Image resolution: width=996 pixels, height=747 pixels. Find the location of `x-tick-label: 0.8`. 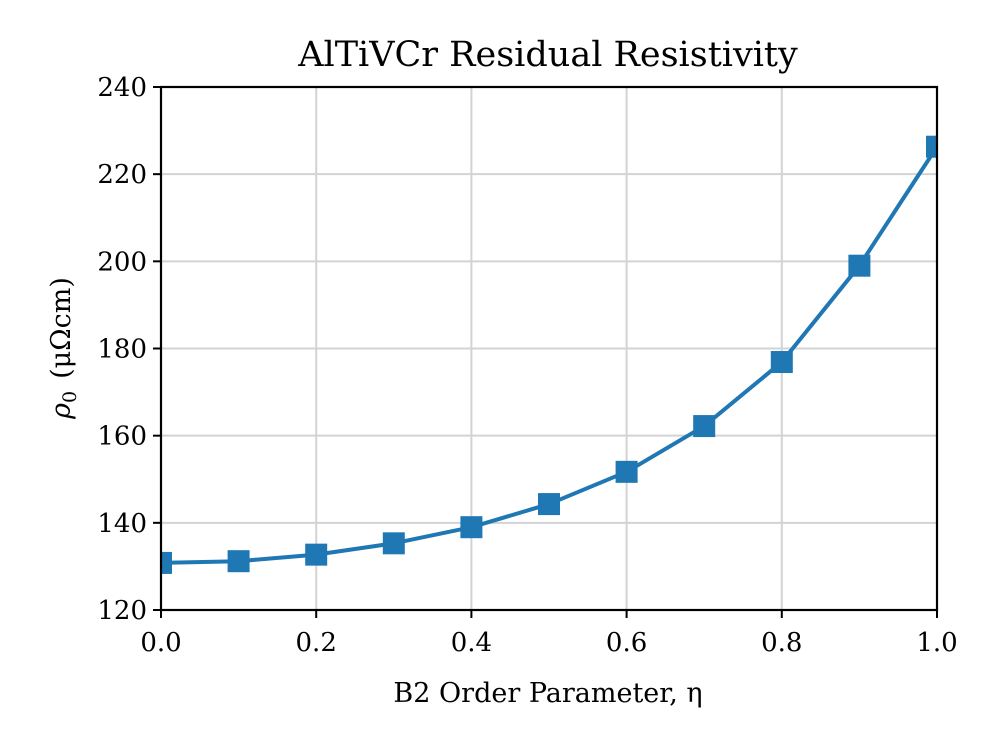

x-tick-label: 0.8 is located at coordinates (781, 643).